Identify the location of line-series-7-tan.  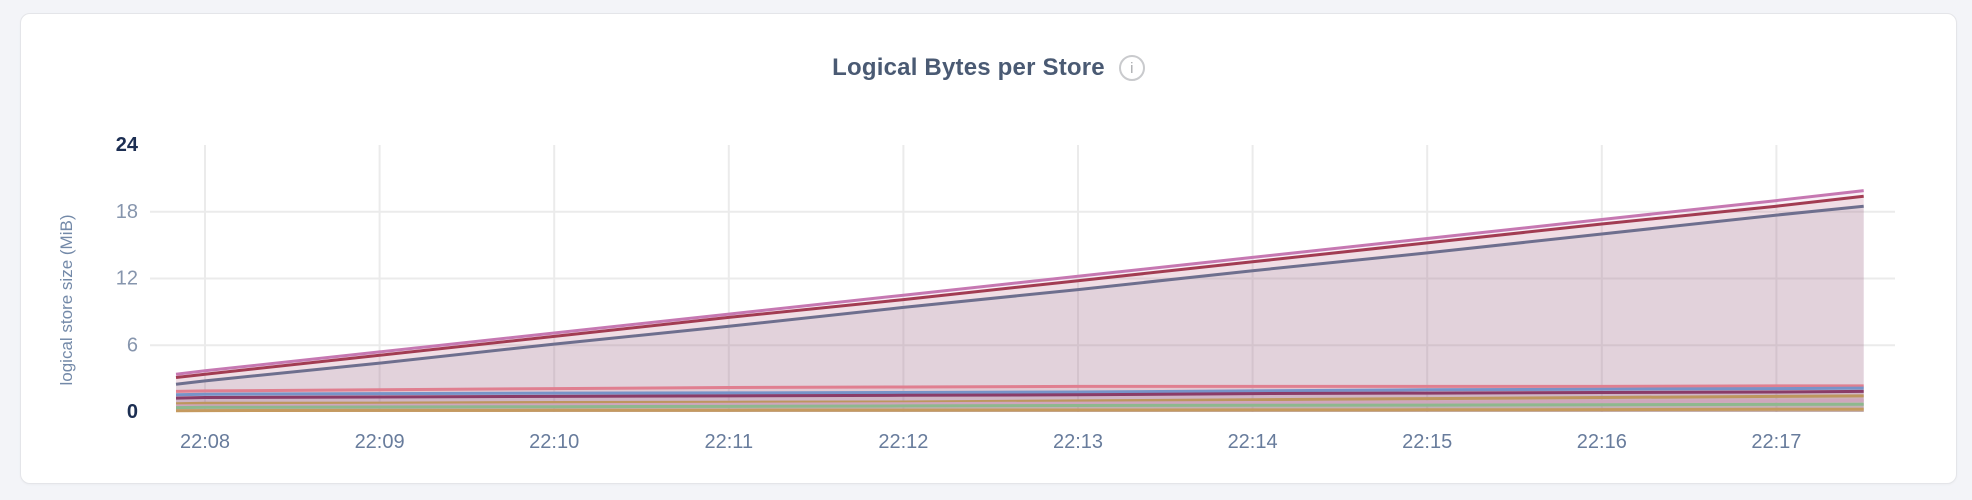
(1019, 400).